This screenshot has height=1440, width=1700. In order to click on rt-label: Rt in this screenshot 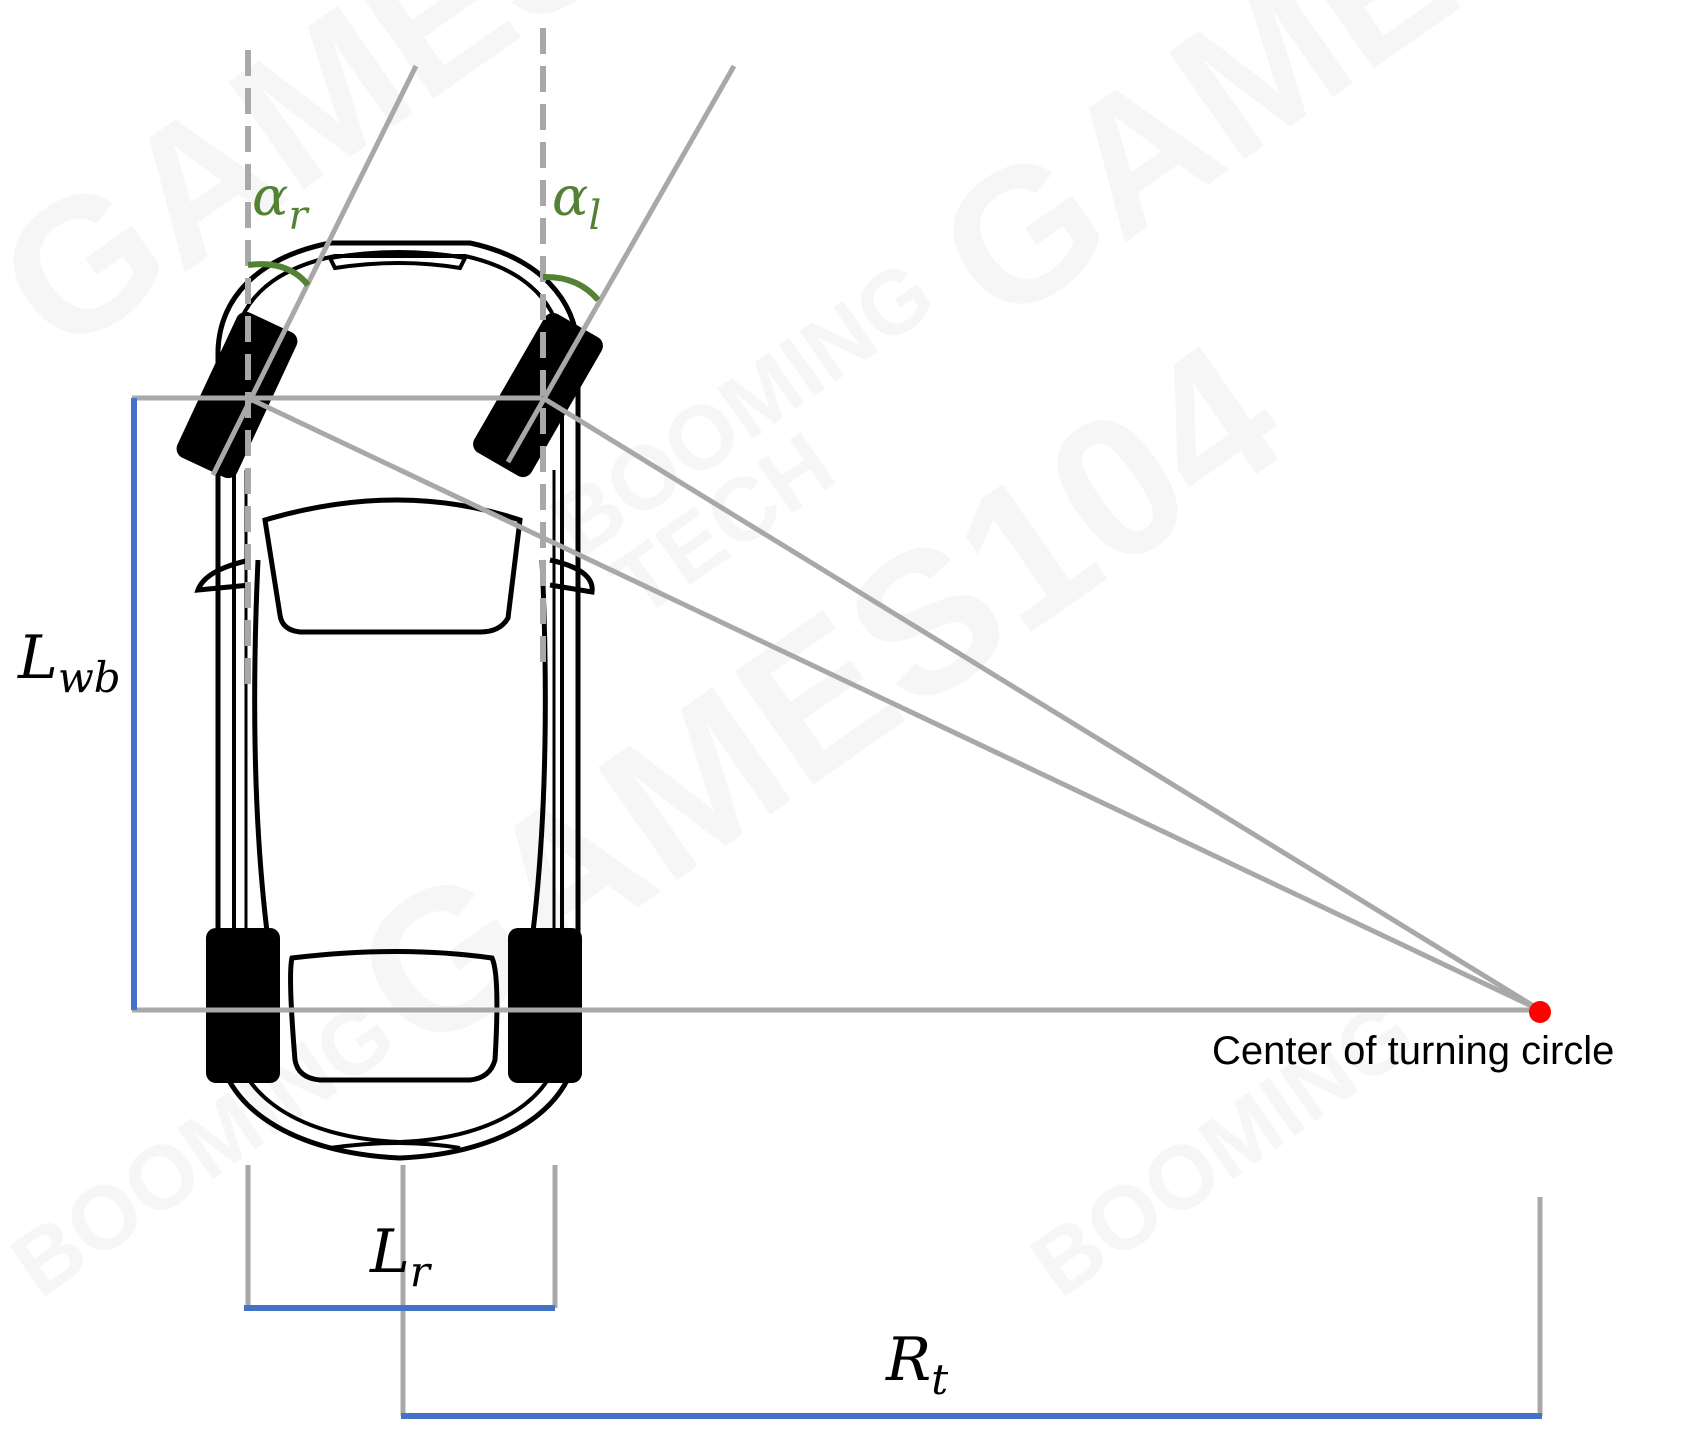, I will do `click(916, 1364)`.